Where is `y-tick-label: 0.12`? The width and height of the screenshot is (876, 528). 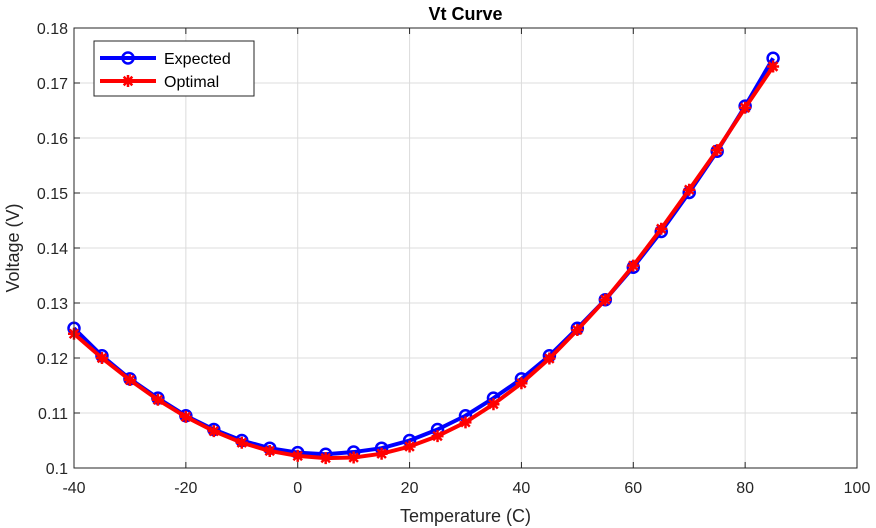 y-tick-label: 0.12 is located at coordinates (52, 359).